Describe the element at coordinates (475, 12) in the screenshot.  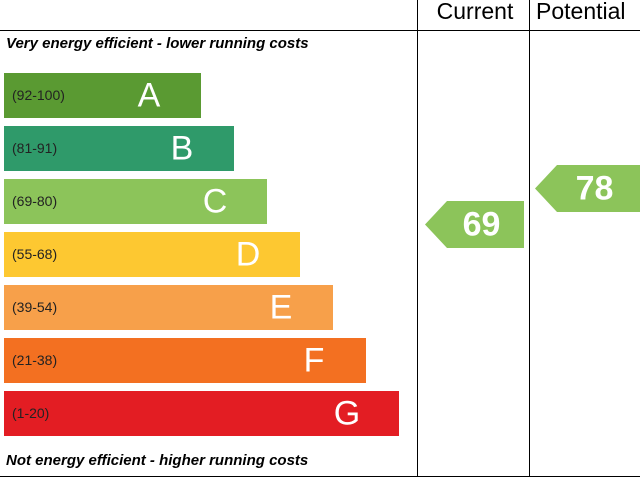
I see `current-header: Current` at that location.